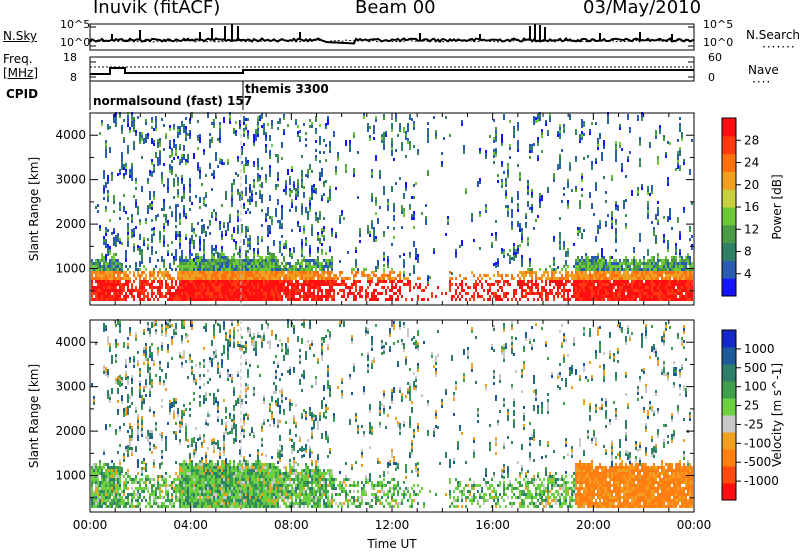 This screenshot has height=554, width=800. I want to click on cpid-panel, so click(166, 95).